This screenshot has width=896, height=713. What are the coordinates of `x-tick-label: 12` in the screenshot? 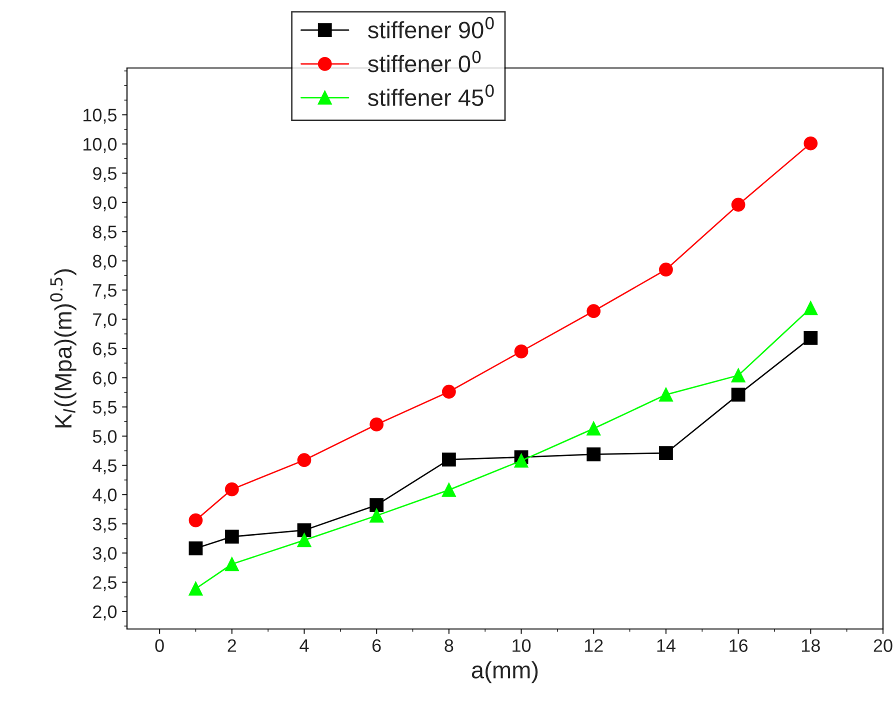 It's located at (593, 645).